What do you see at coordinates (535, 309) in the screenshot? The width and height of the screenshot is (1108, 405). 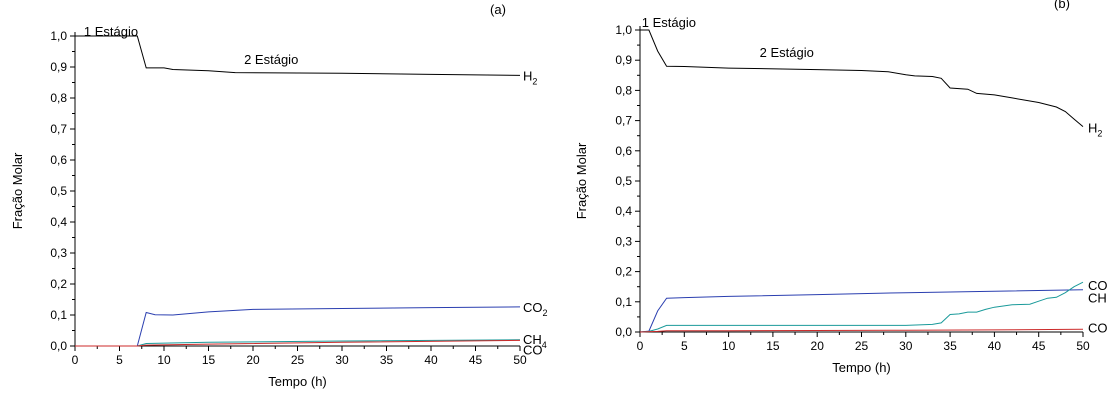 I see `series-label: CO2` at bounding box center [535, 309].